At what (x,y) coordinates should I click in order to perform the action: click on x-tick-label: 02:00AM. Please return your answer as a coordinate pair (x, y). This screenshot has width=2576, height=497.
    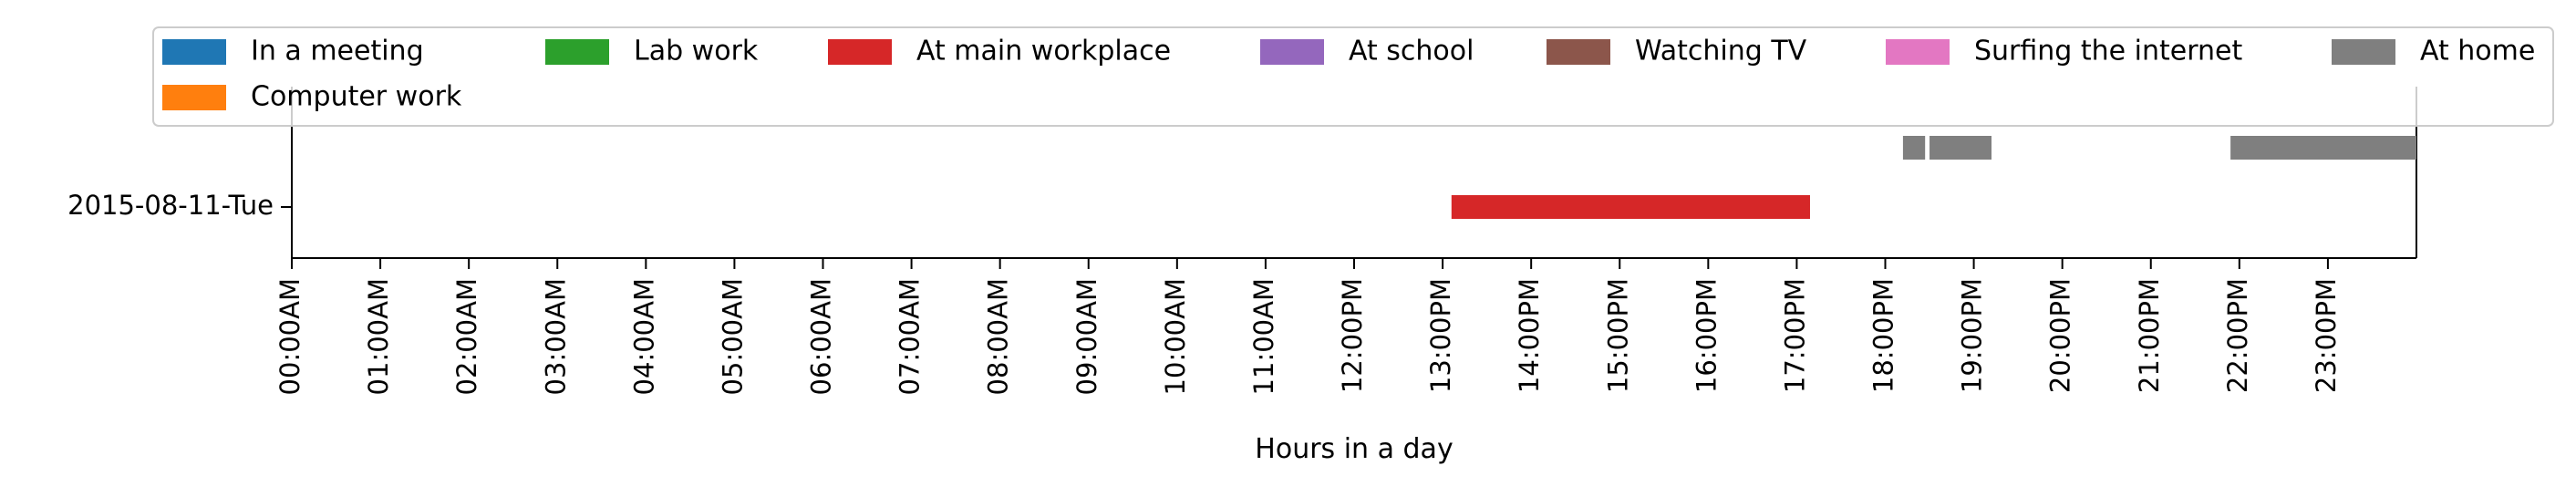
    Looking at the image, I should click on (466, 336).